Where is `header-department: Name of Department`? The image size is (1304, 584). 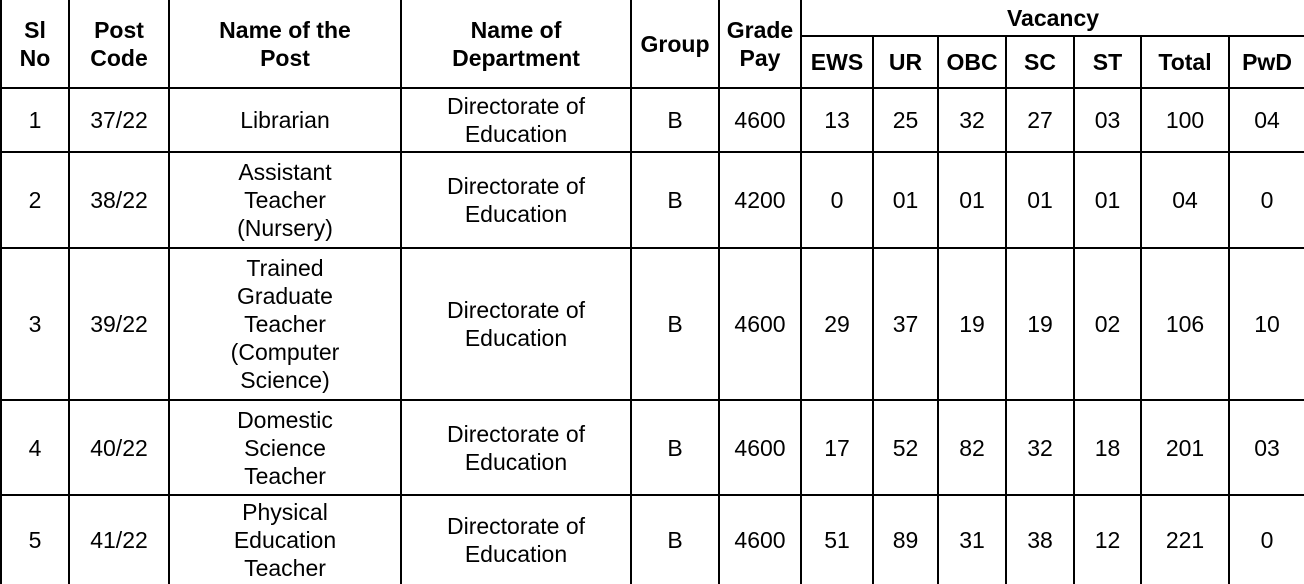
header-department: Name of Department is located at coordinates (516, 44).